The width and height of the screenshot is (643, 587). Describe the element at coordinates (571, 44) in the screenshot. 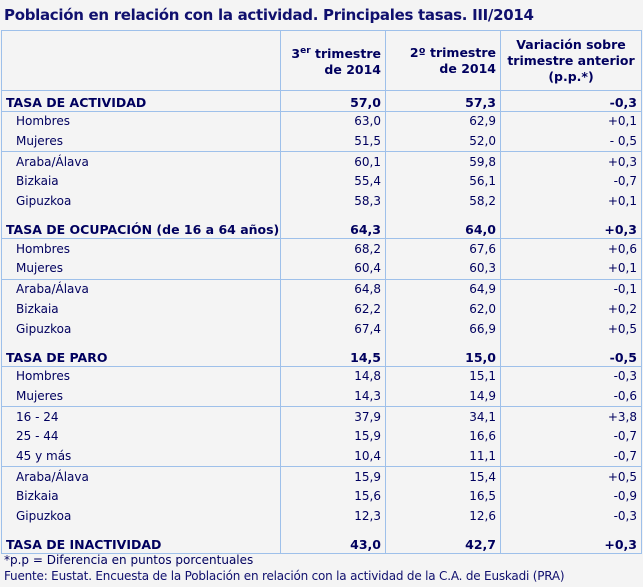

I see `header-text: Variación sobre` at that location.